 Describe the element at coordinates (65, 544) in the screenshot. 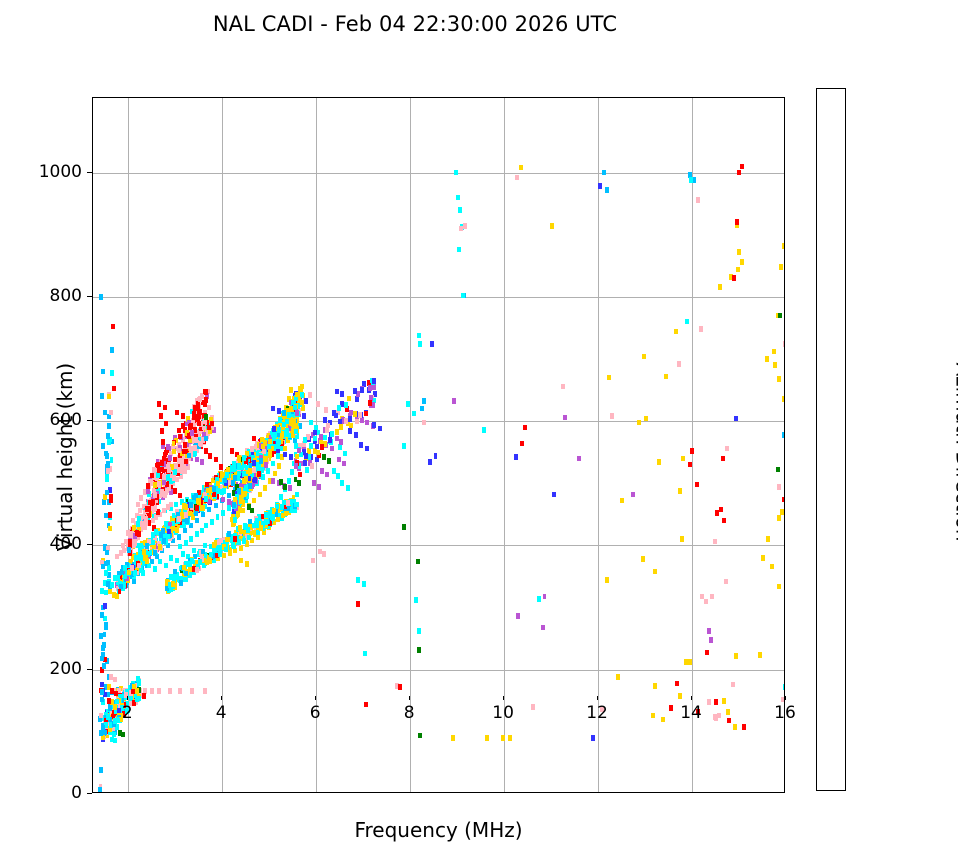

I see `y-tick-label: 400` at that location.